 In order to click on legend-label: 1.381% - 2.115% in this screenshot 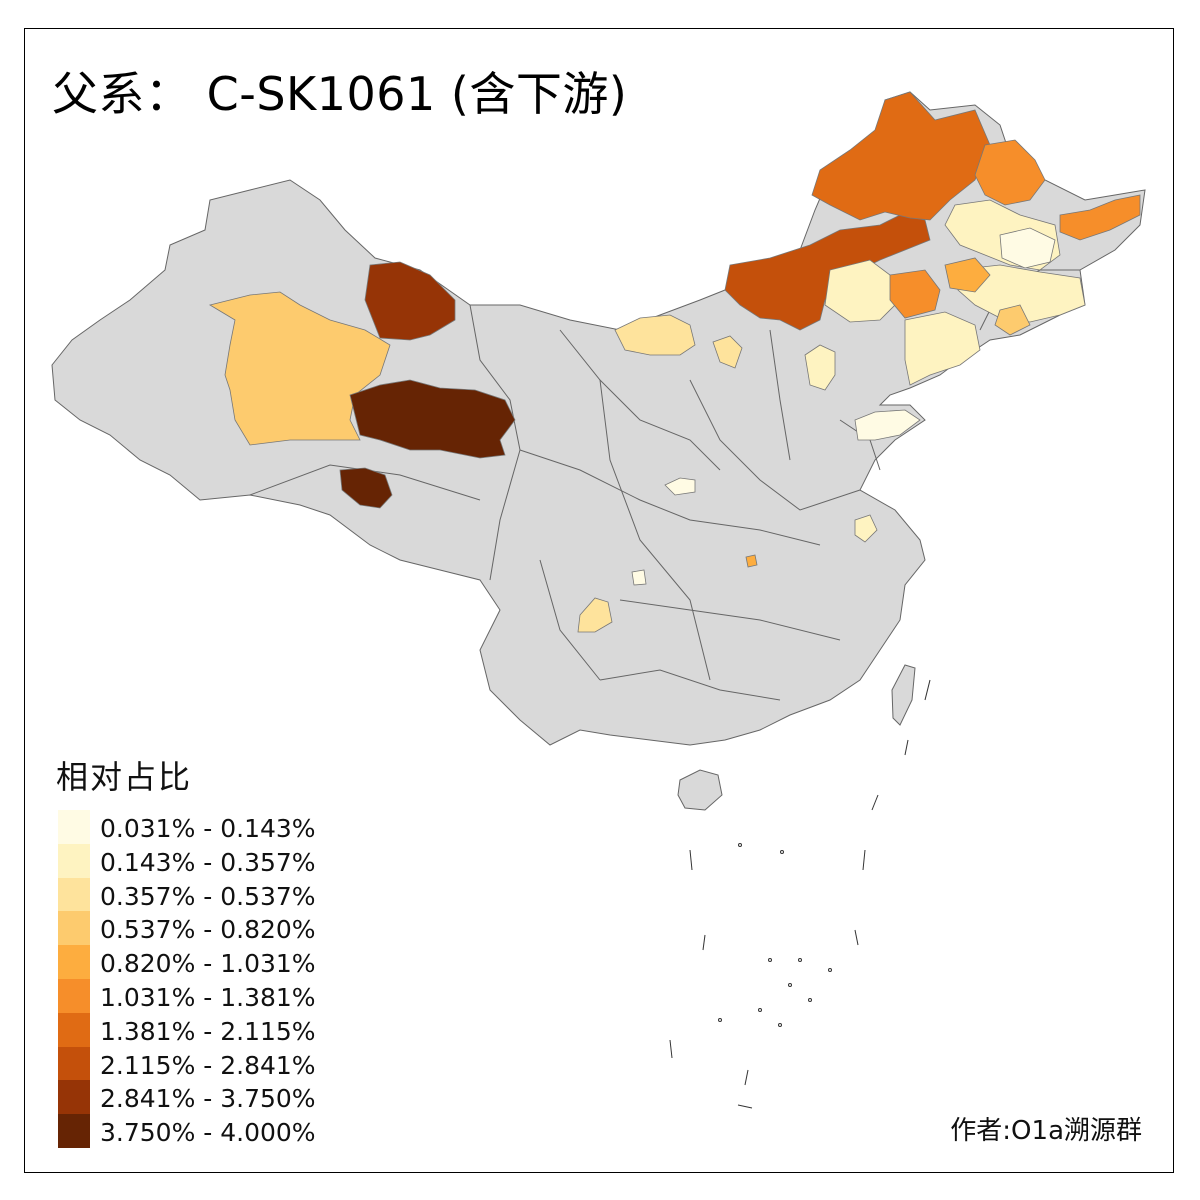, I will do `click(208, 1031)`.